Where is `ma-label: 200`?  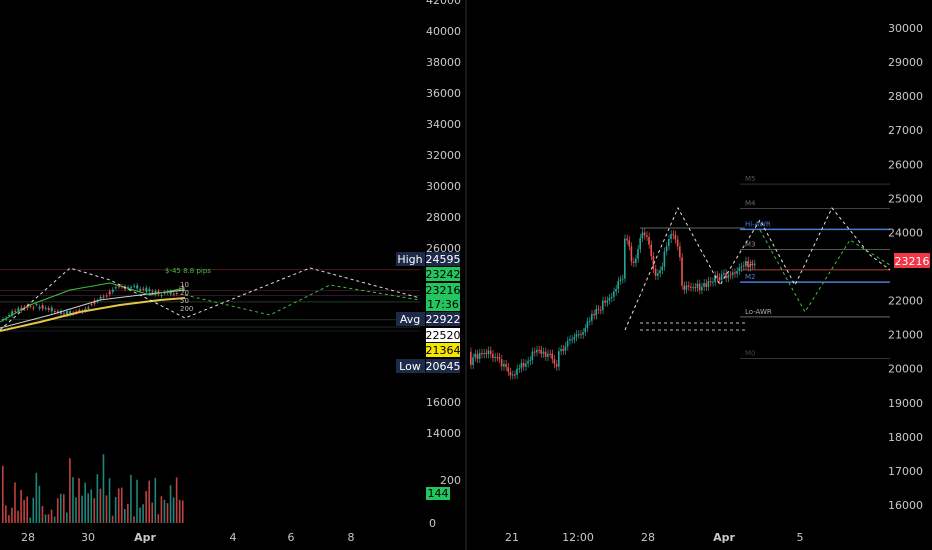 ma-label: 200 is located at coordinates (186, 309).